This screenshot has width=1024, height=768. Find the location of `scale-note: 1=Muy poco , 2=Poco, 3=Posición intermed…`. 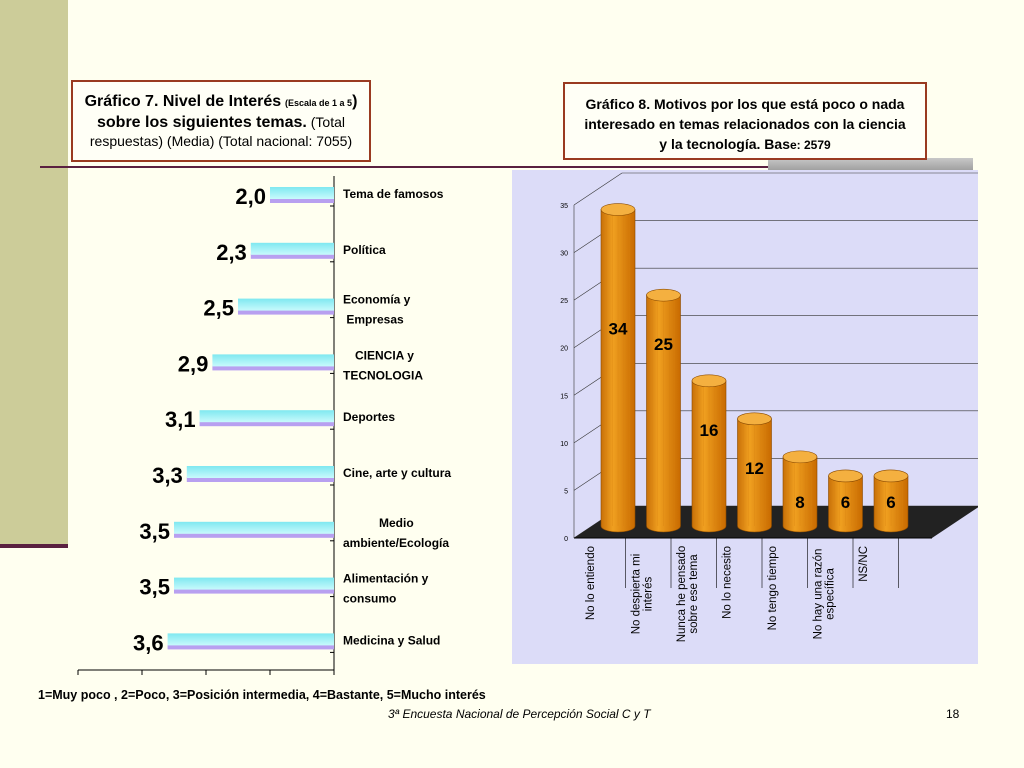

scale-note: 1=Muy poco , 2=Poco, 3=Posición intermed… is located at coordinates (262, 695).